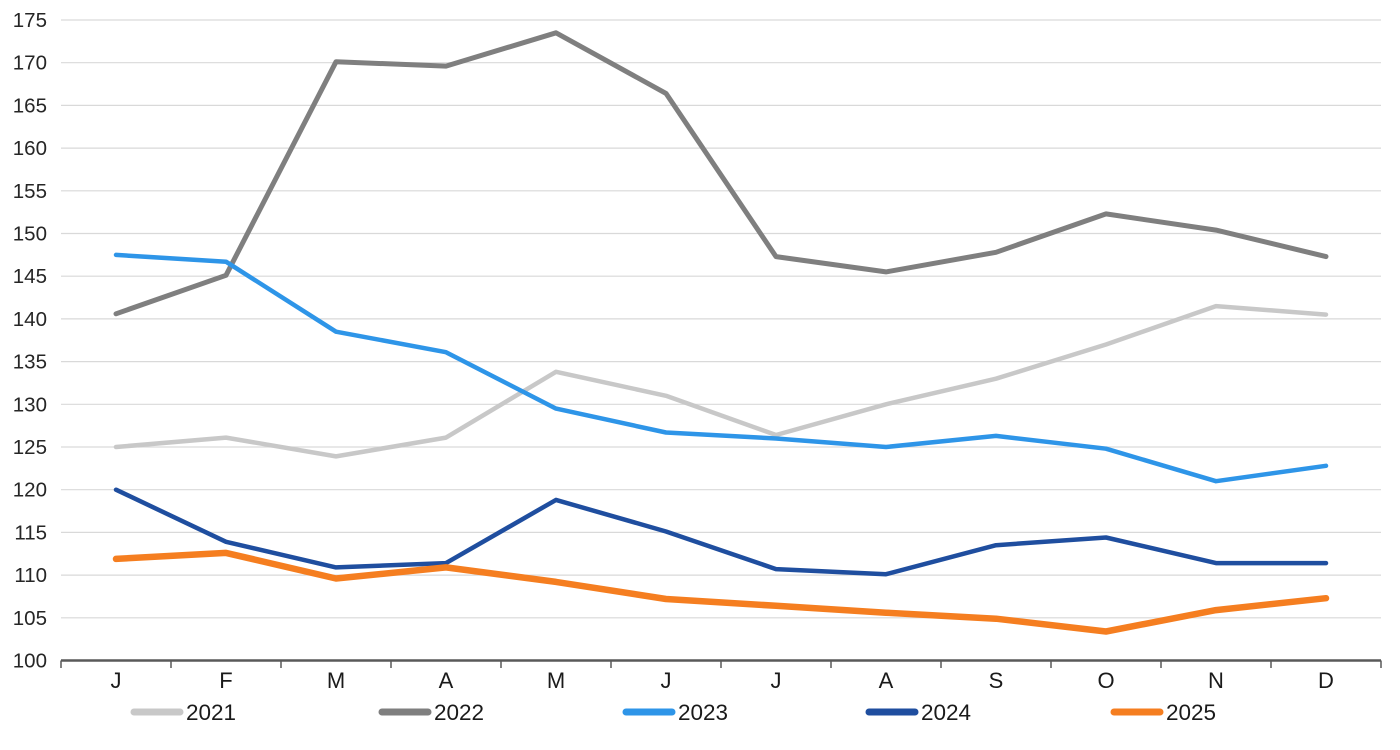 The height and width of the screenshot is (750, 1400). Describe the element at coordinates (996, 680) in the screenshot. I see `x-axis-label: S` at that location.